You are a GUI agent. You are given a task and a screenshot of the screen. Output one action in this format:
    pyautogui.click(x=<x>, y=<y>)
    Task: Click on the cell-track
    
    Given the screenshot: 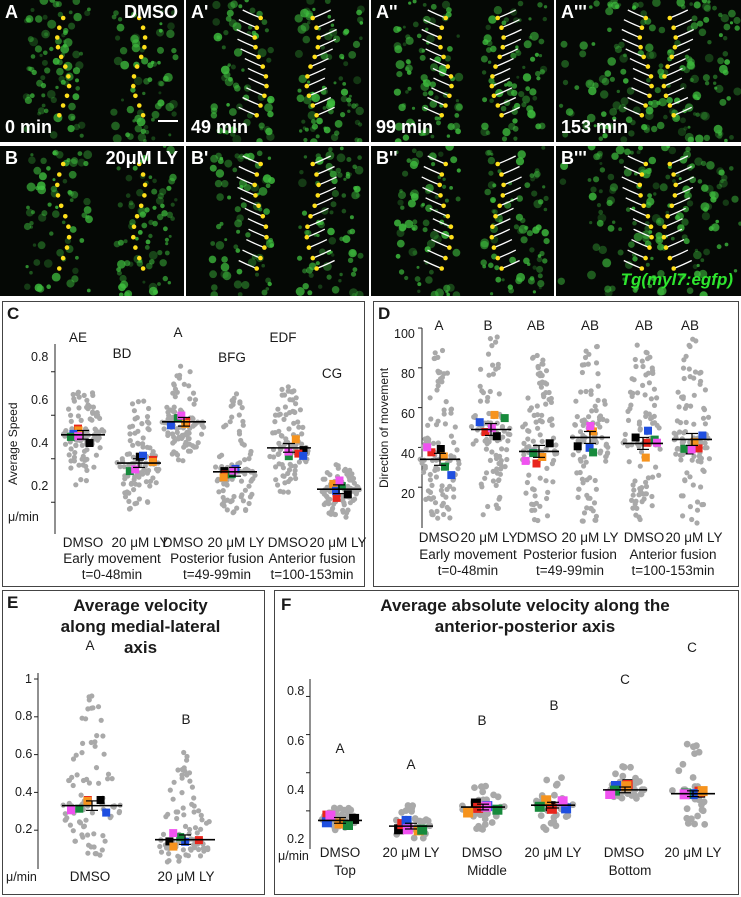 What is the action you would take?
    pyautogui.click(x=434, y=53)
    